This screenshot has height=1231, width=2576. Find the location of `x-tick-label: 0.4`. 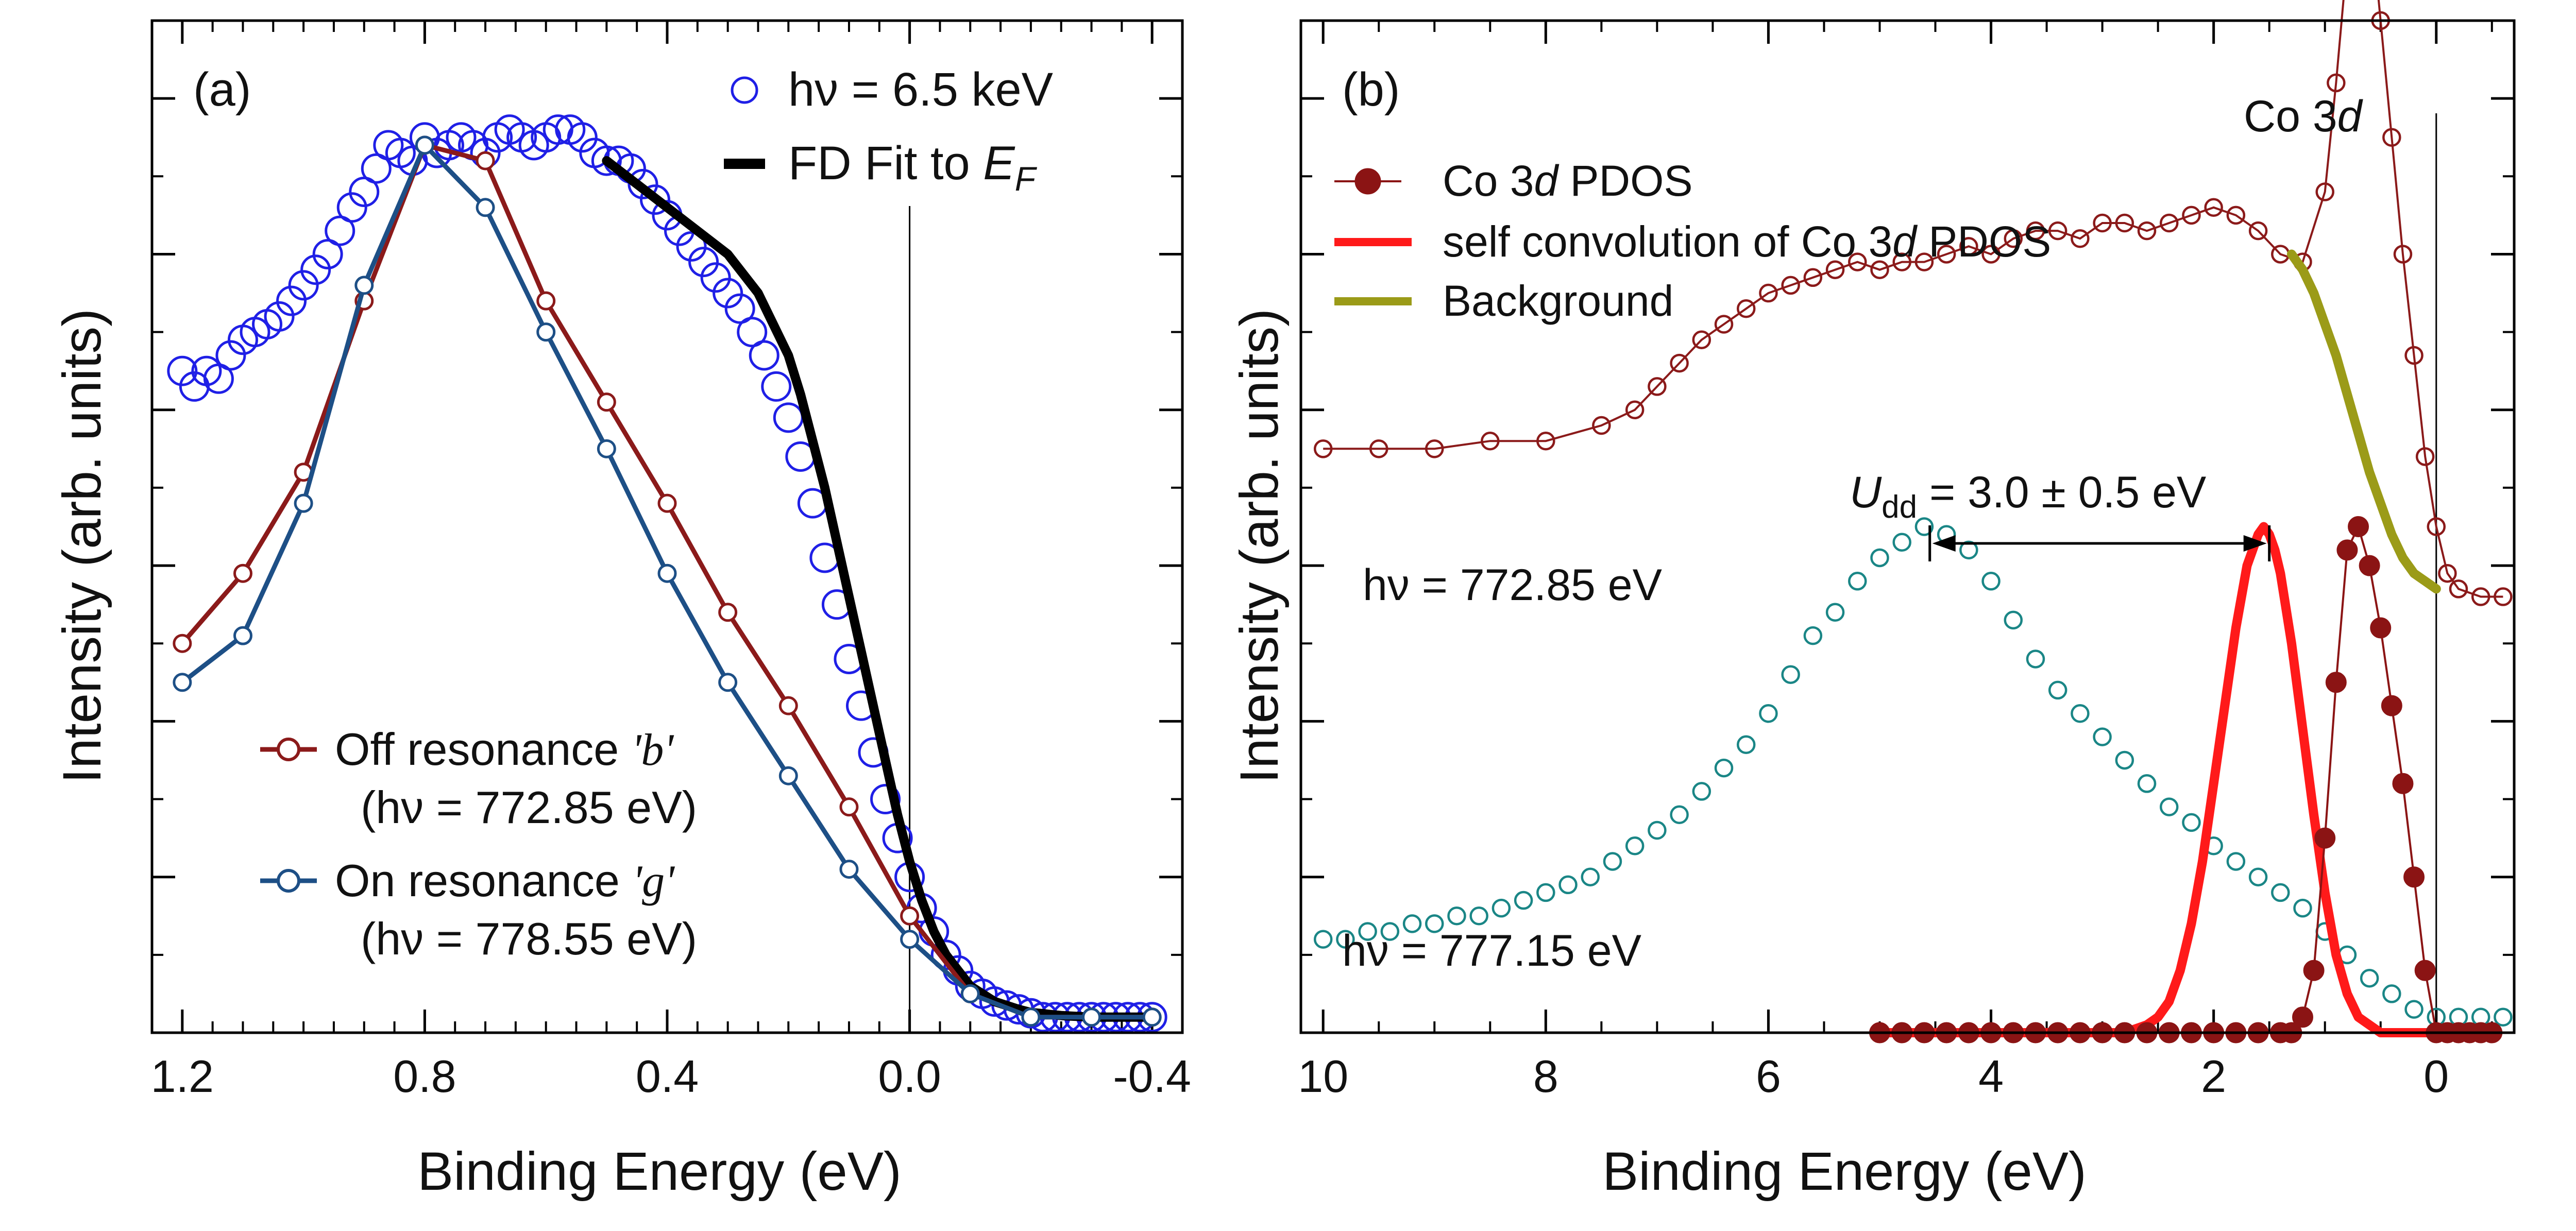

x-tick-label: 0.4 is located at coordinates (667, 1076).